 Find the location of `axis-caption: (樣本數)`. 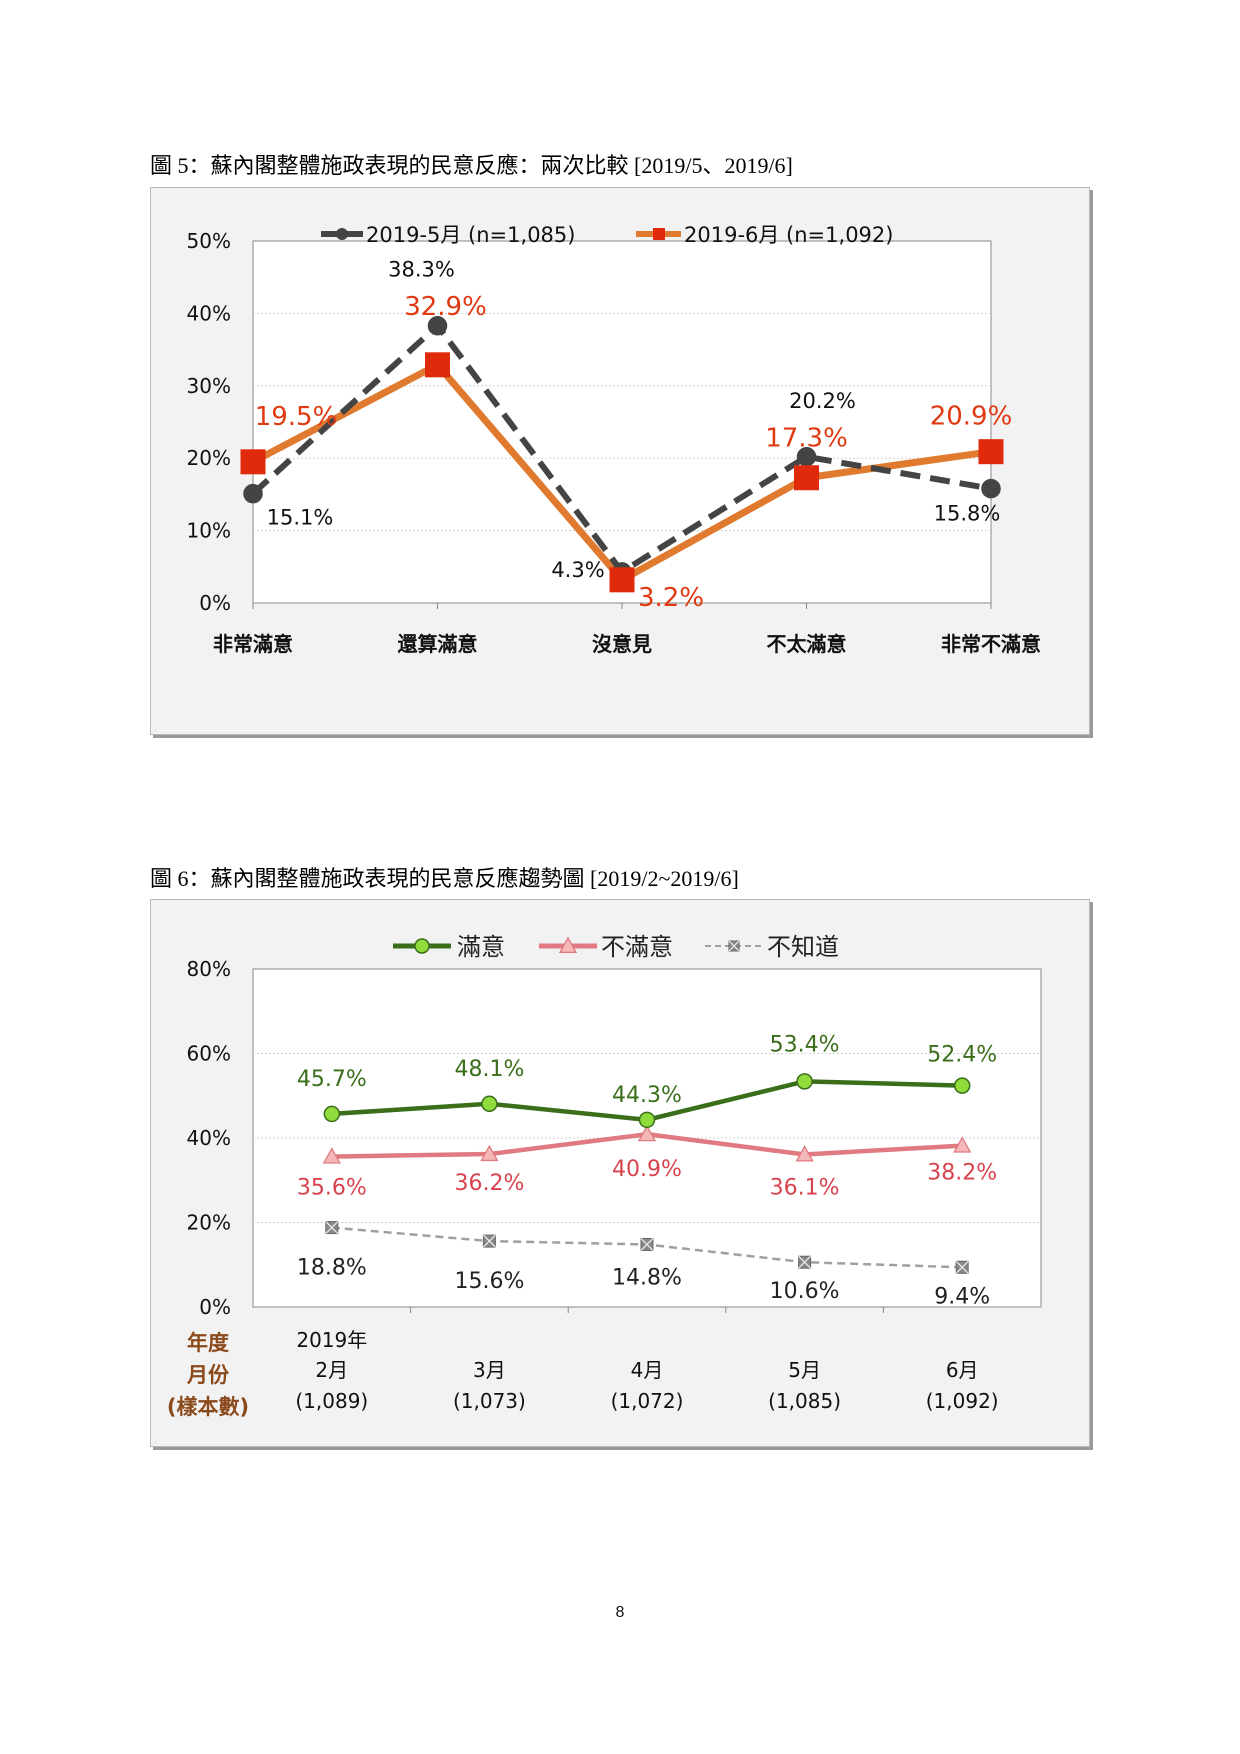

axis-caption: (樣本數) is located at coordinates (208, 1407).